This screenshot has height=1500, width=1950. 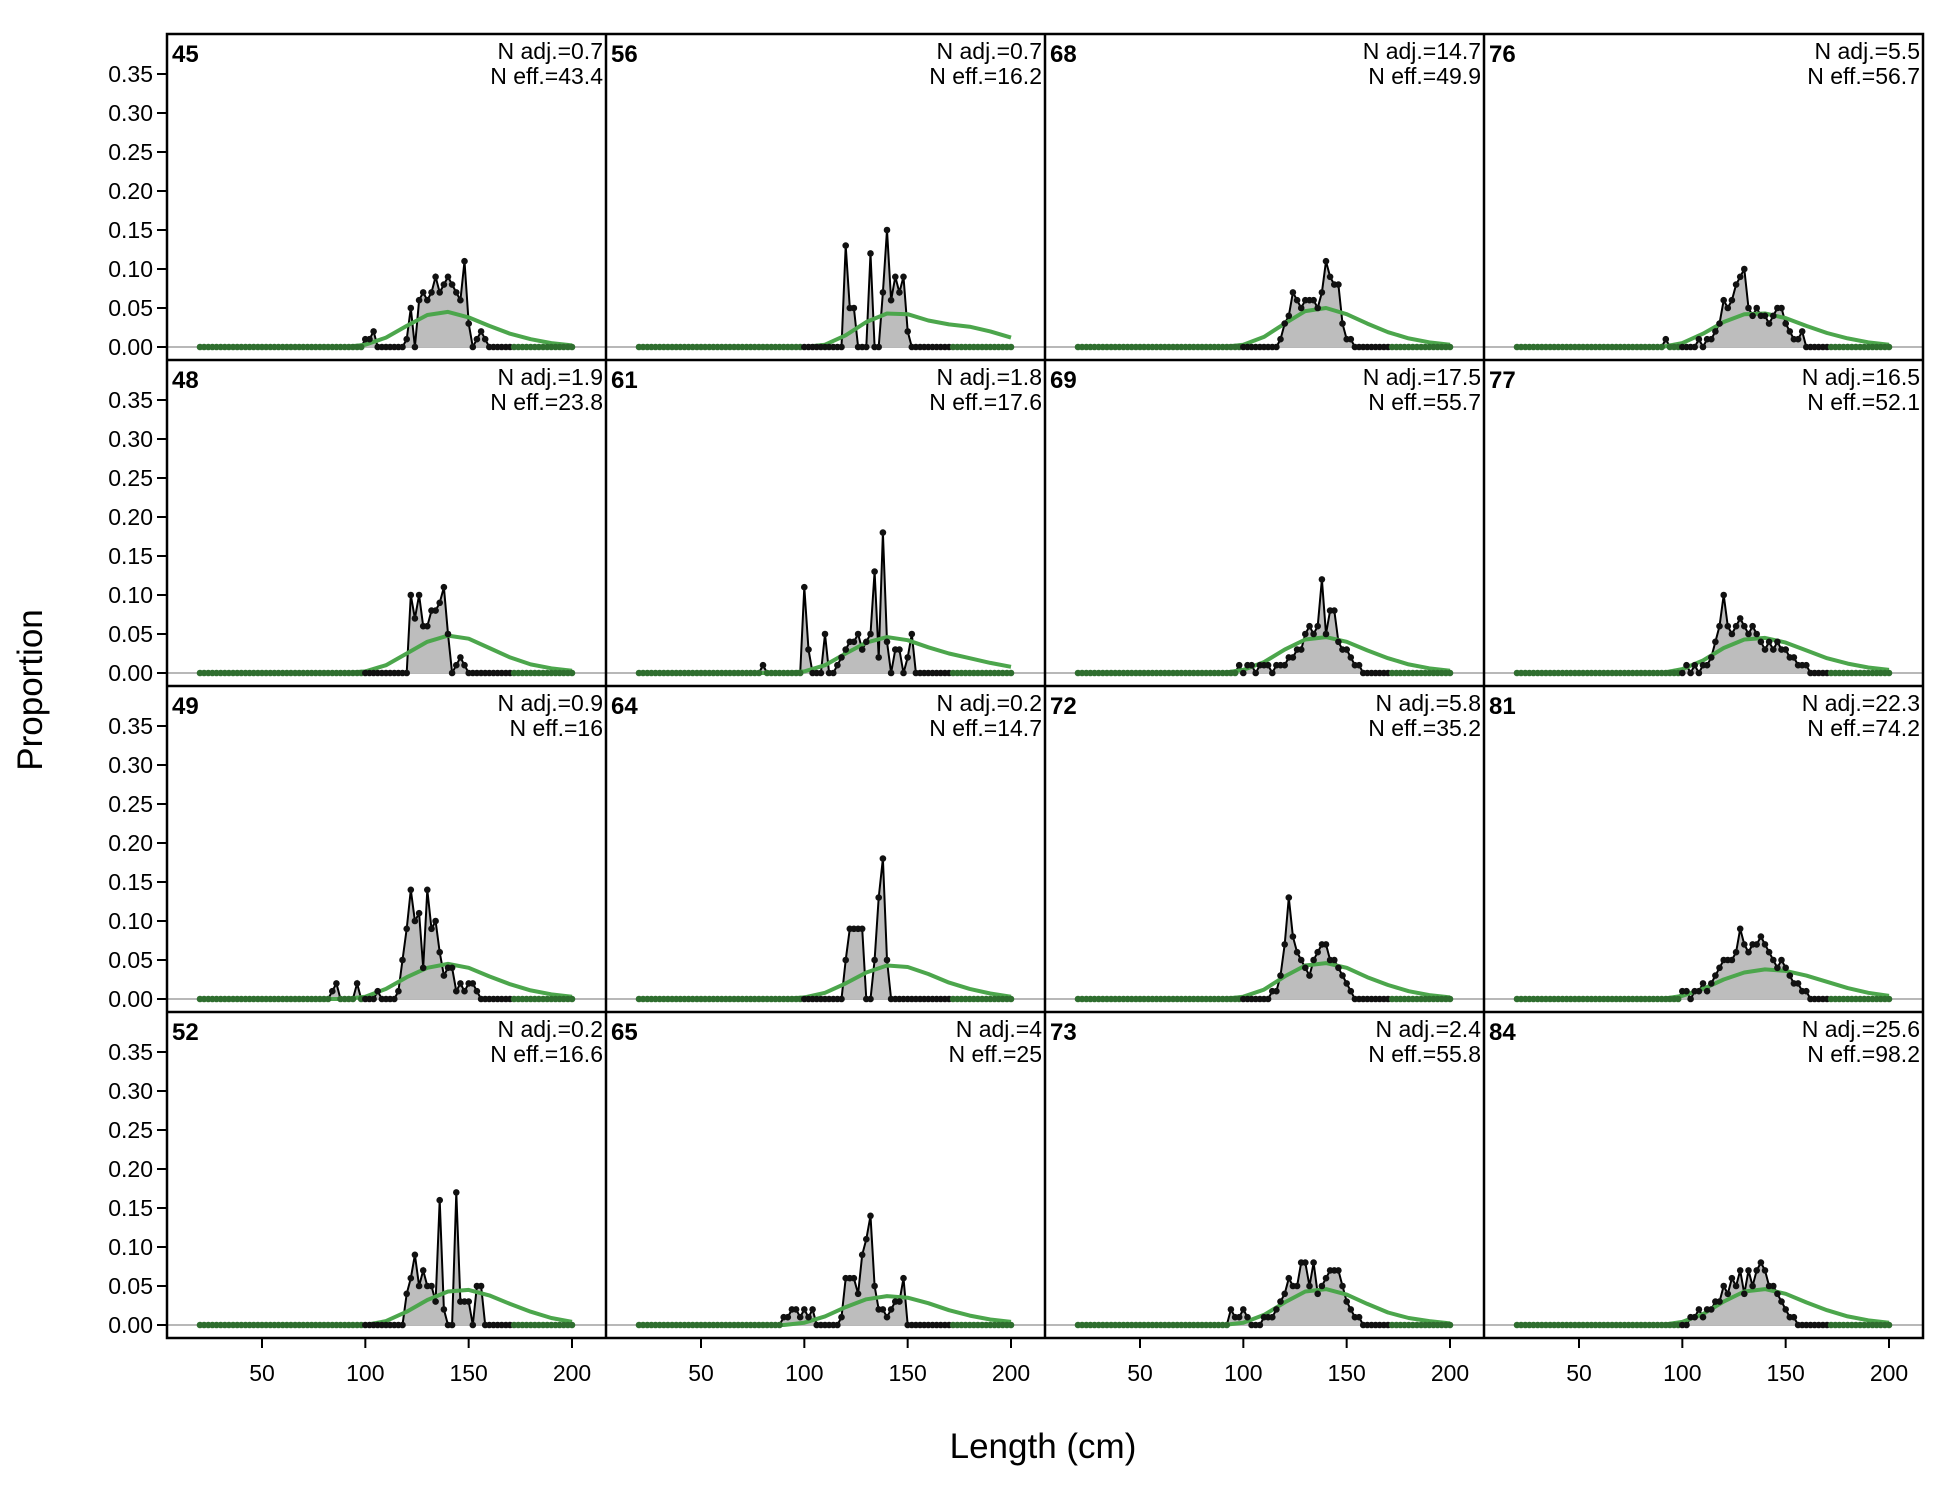 I want to click on panel-65: 65 N adj.=4N eff.=25, so click(x=825, y=1172).